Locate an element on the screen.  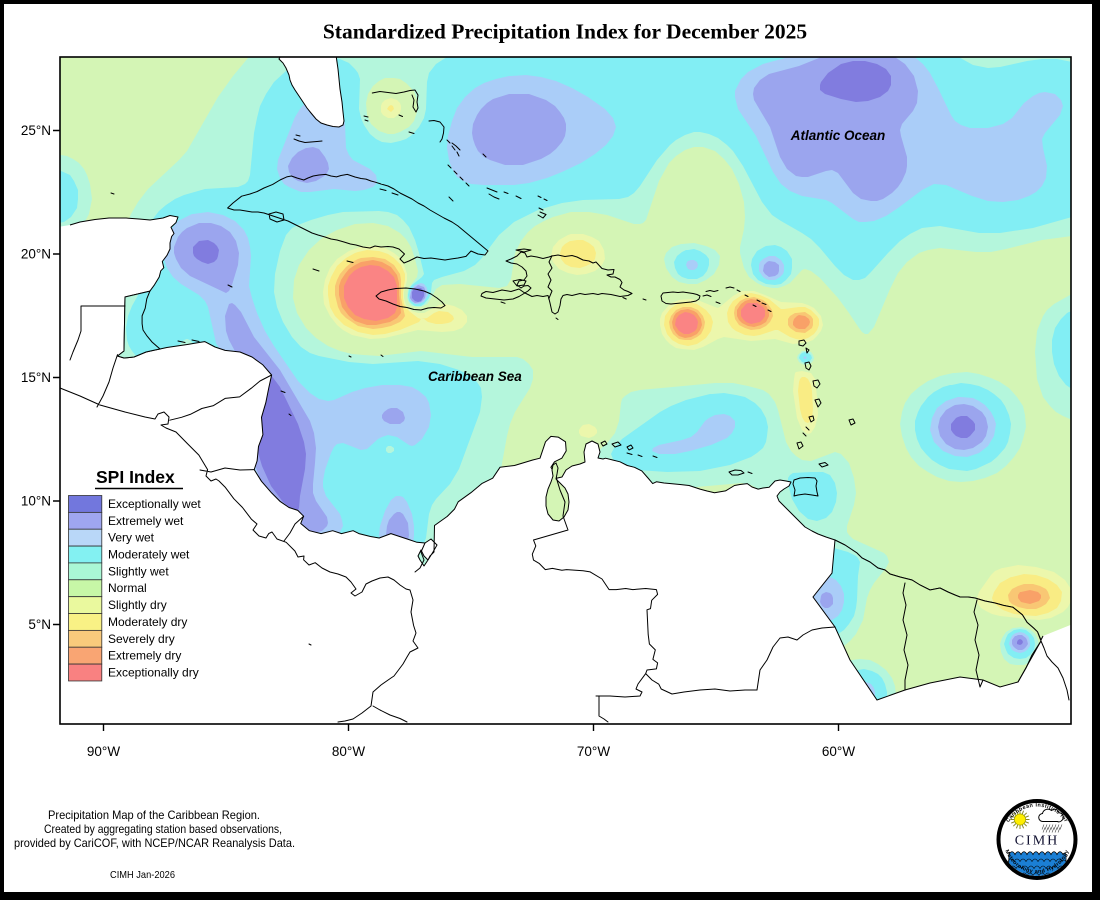
svg-text: 25°N is located at coordinates (36, 130).